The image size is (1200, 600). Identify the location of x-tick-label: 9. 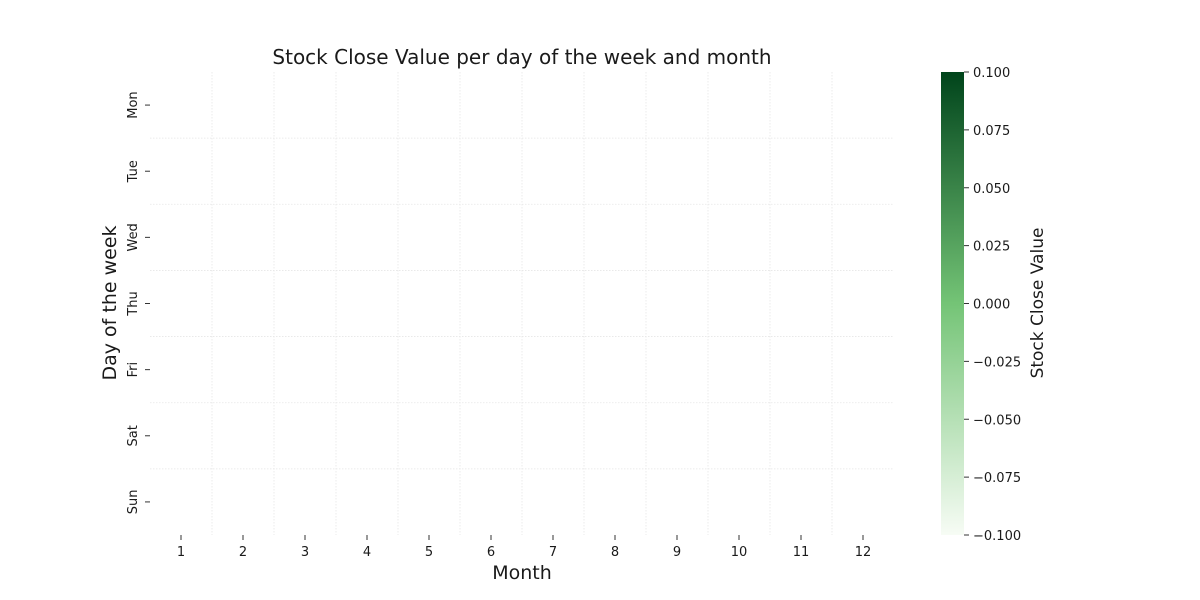
(677, 552).